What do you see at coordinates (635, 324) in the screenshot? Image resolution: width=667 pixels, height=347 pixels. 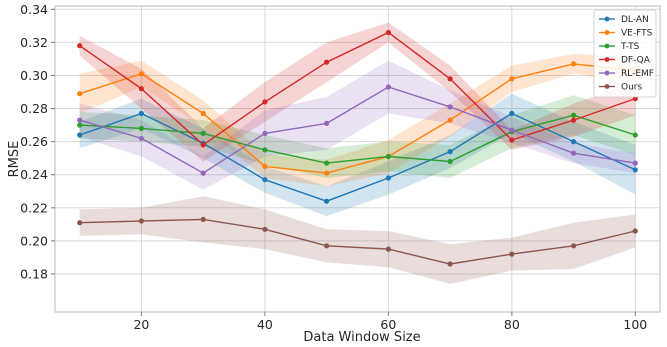 I see `x-tick-label: 100` at bounding box center [635, 324].